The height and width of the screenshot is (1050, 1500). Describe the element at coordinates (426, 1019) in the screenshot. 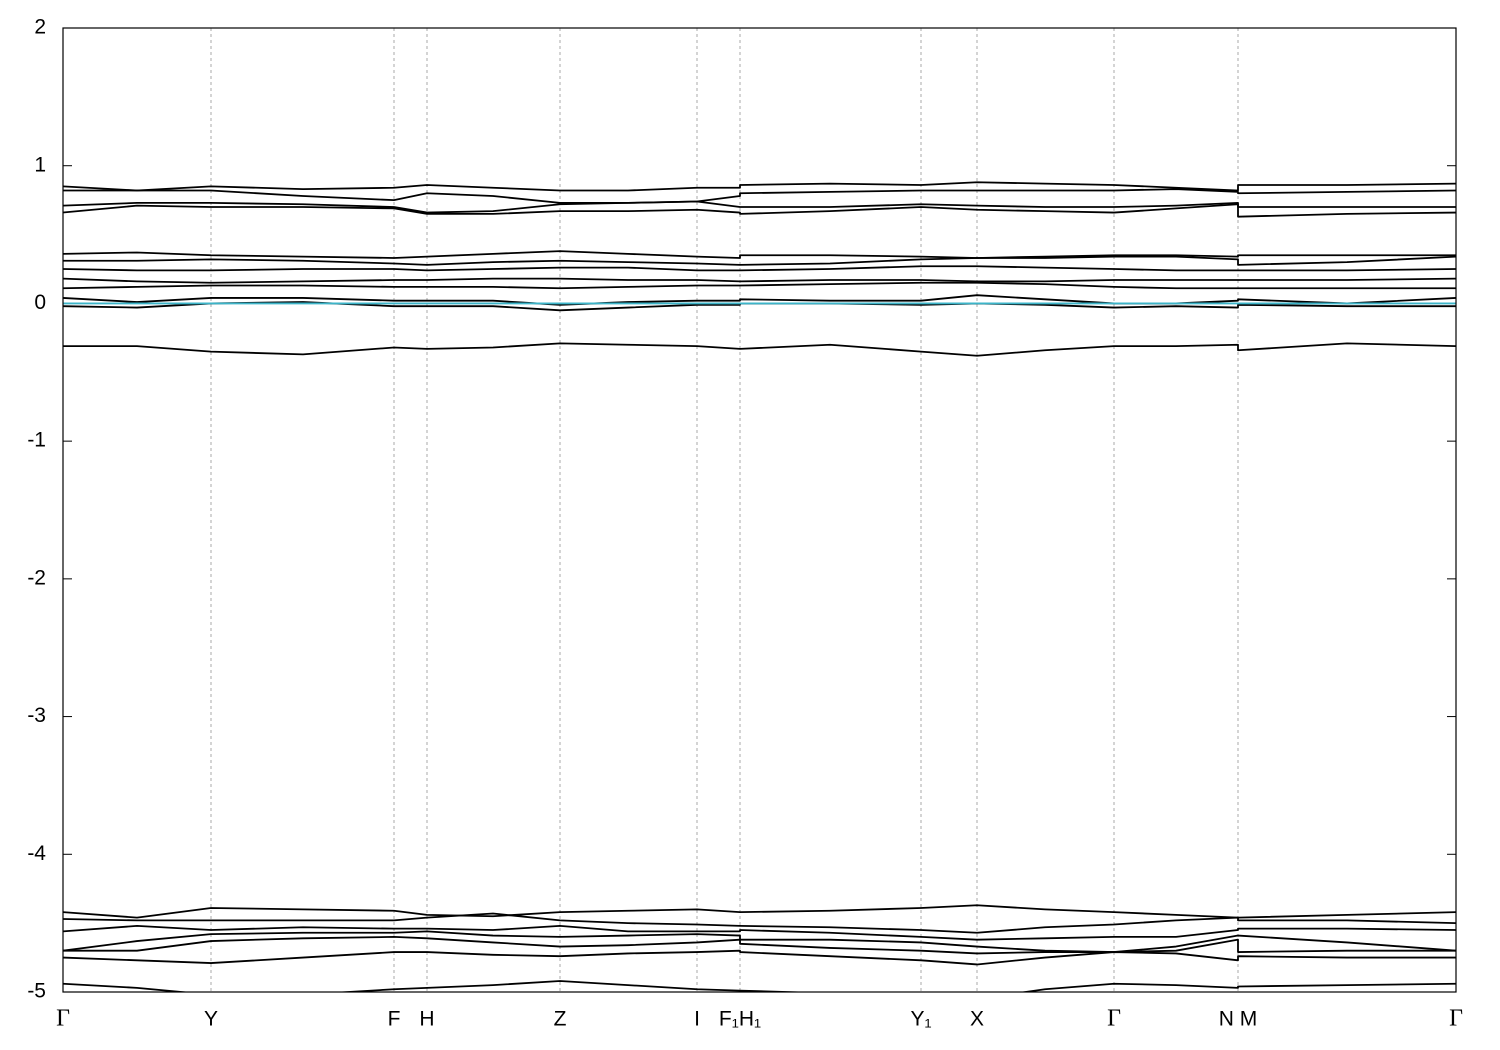

I see `x-tick-label: H` at that location.